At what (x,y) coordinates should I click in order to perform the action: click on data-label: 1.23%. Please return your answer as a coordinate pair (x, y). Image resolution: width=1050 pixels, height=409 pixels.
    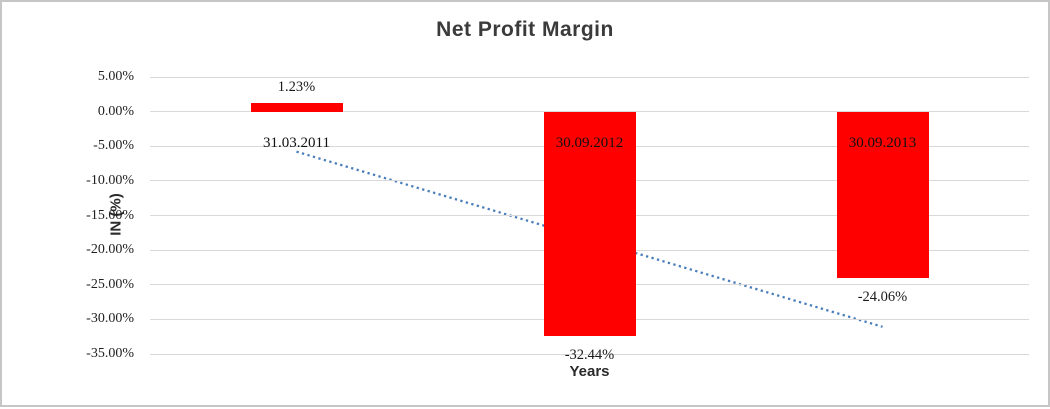
    Looking at the image, I should click on (296, 87).